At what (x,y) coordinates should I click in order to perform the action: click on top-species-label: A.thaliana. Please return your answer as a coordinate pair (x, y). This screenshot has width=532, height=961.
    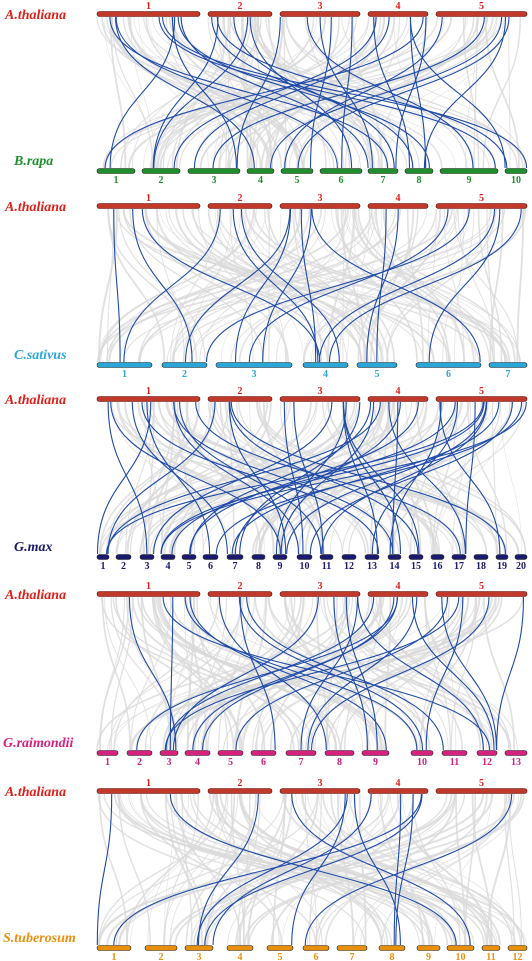
    Looking at the image, I should click on (35, 400).